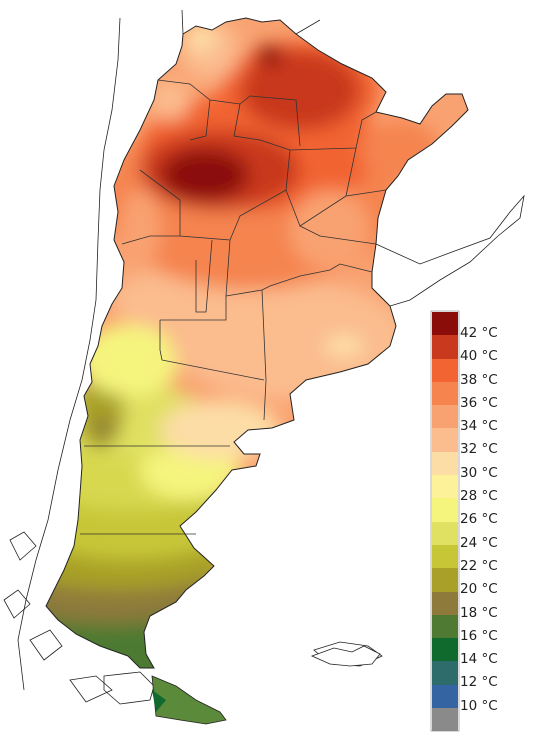 The width and height of the screenshot is (538, 745). I want to click on legend-label: 34 °C, so click(479, 426).